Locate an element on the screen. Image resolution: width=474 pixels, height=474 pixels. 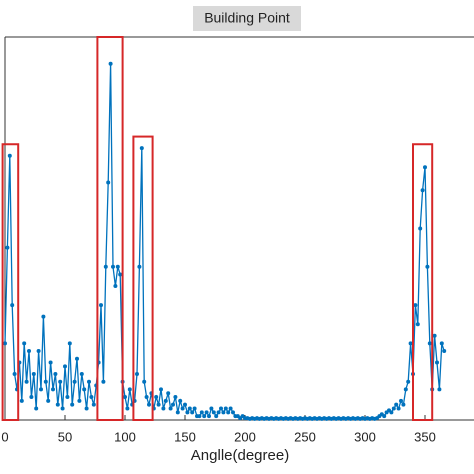
x-tick-label: 50 is located at coordinates (65, 436).